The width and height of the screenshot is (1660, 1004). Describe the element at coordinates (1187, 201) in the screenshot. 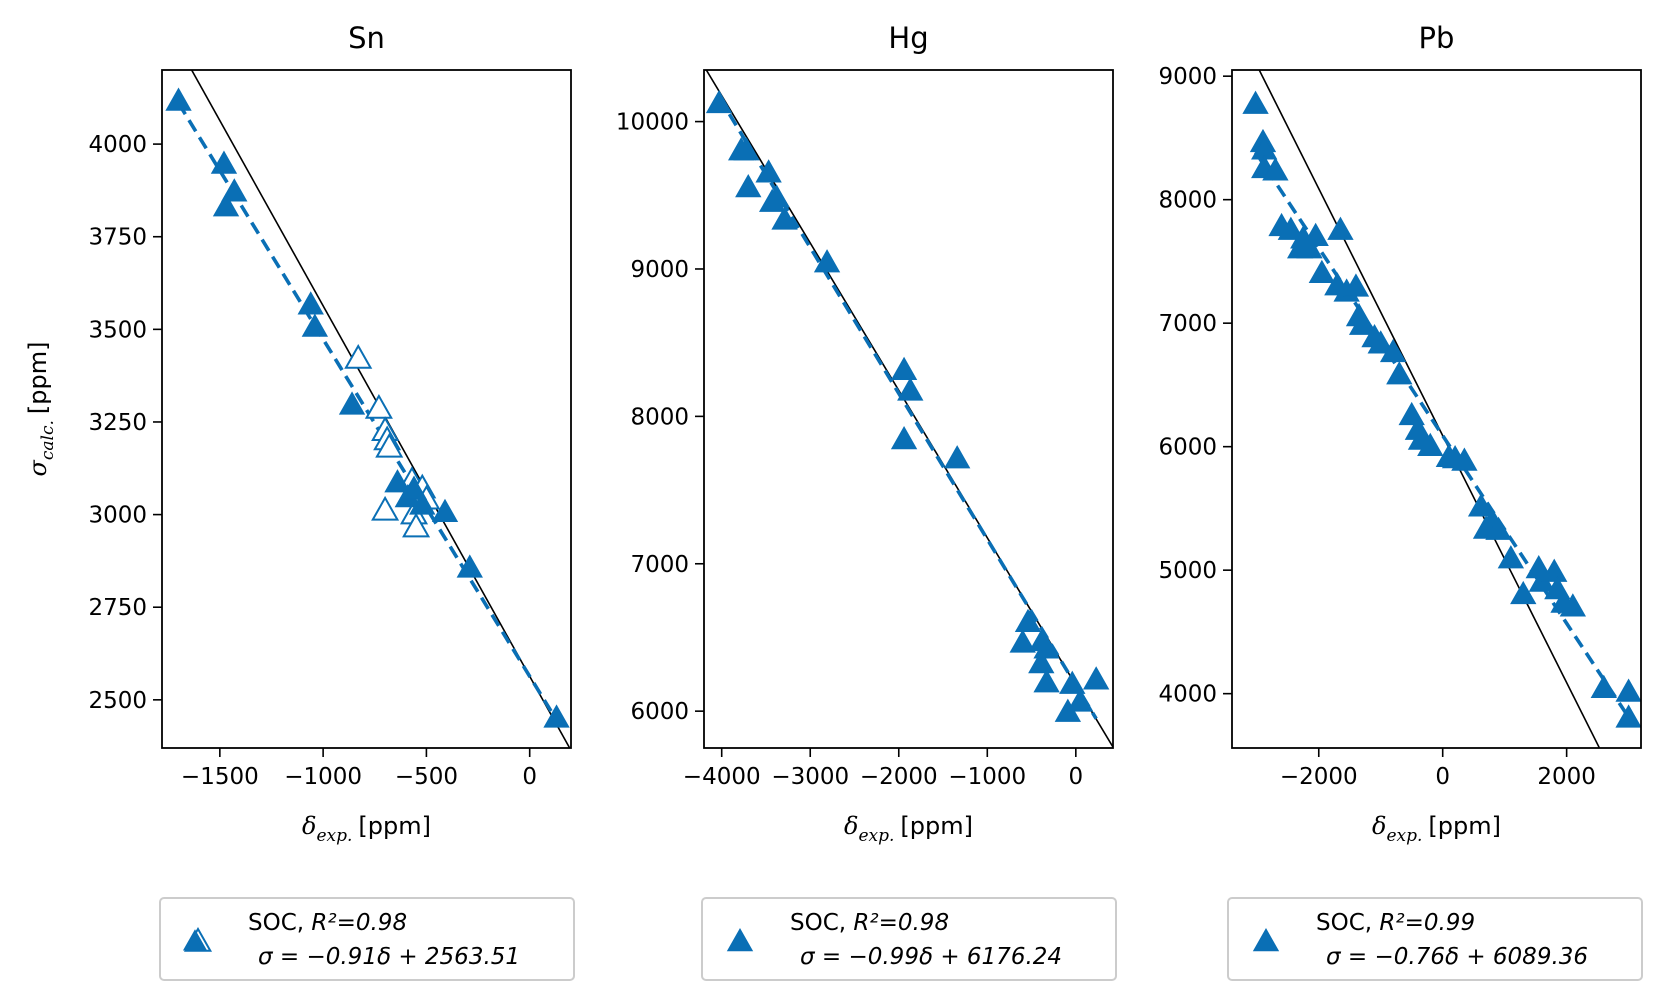

I see `y-tick-label: 8000` at that location.